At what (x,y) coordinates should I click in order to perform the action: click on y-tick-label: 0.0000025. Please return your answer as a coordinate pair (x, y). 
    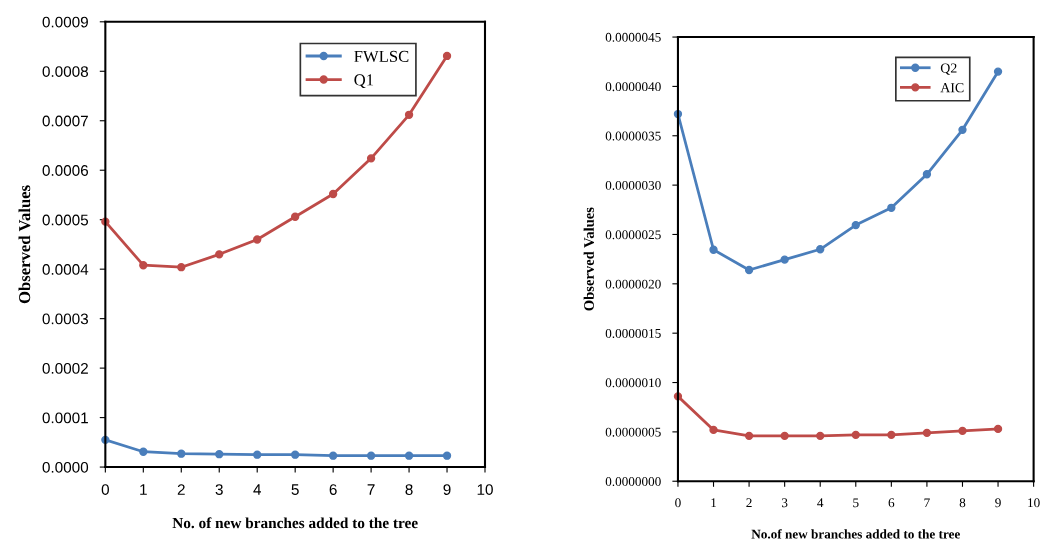
    Looking at the image, I should click on (633, 235).